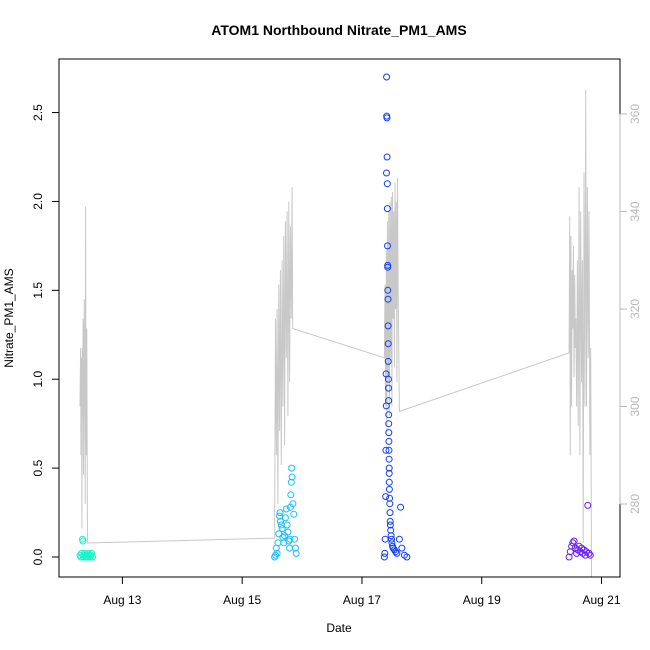 This screenshot has width=650, height=650. Describe the element at coordinates (482, 600) in the screenshot. I see `x-tick-label: Aug 19` at that location.